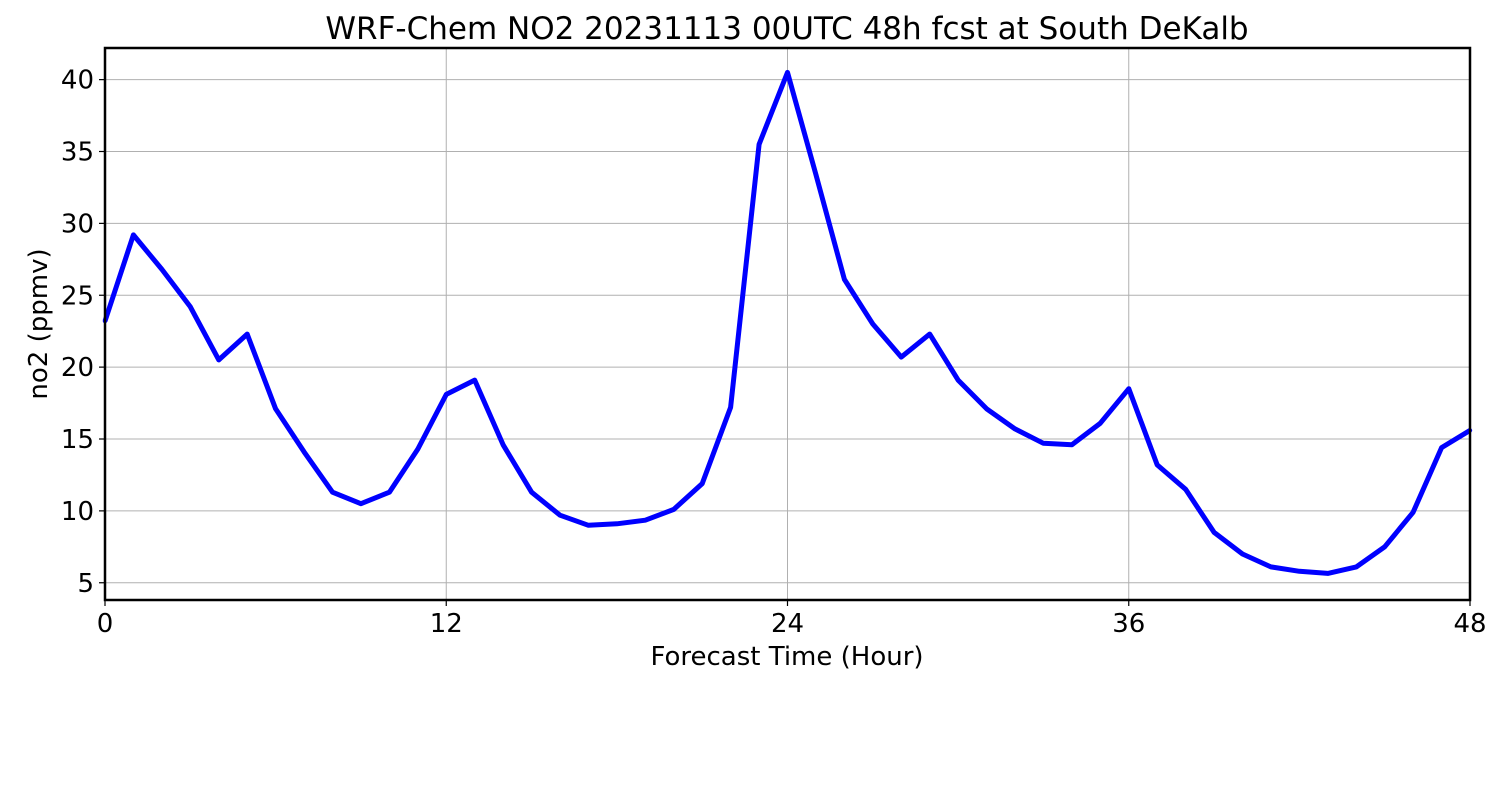 The image size is (1500, 800). What do you see at coordinates (85, 584) in the screenshot?
I see `y-tick-label: 5` at bounding box center [85, 584].